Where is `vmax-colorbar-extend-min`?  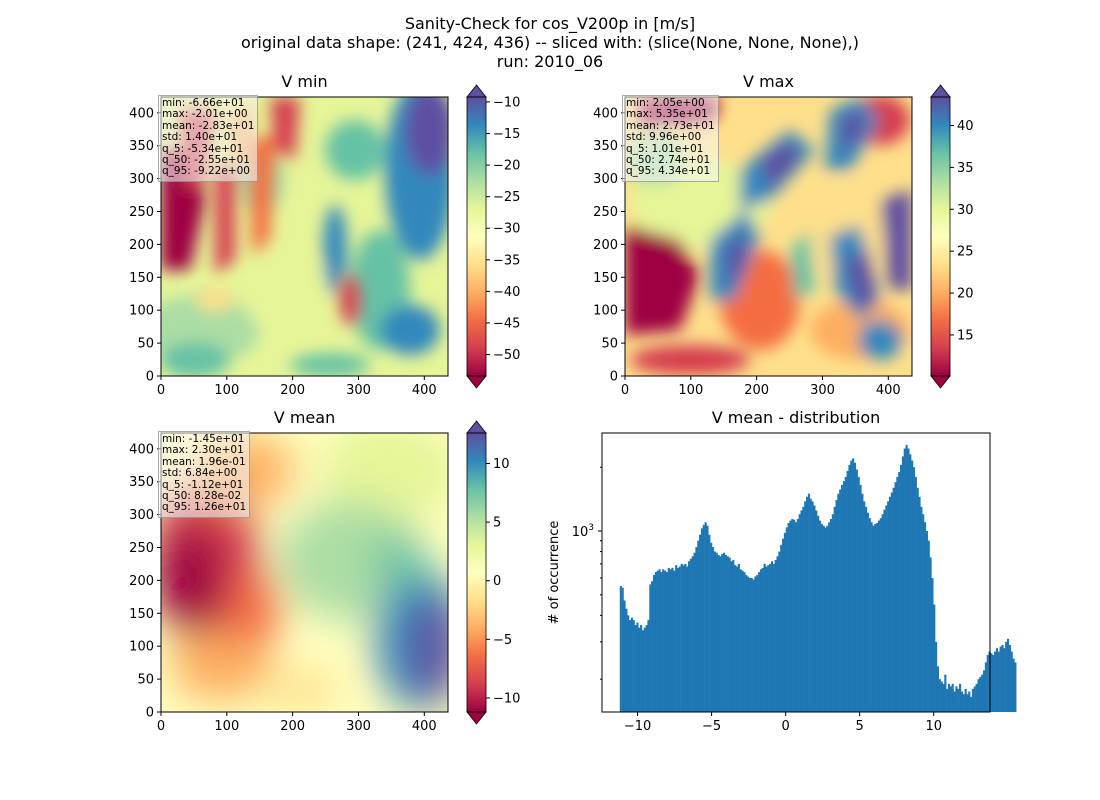
vmax-colorbar-extend-min is located at coordinates (940, 382).